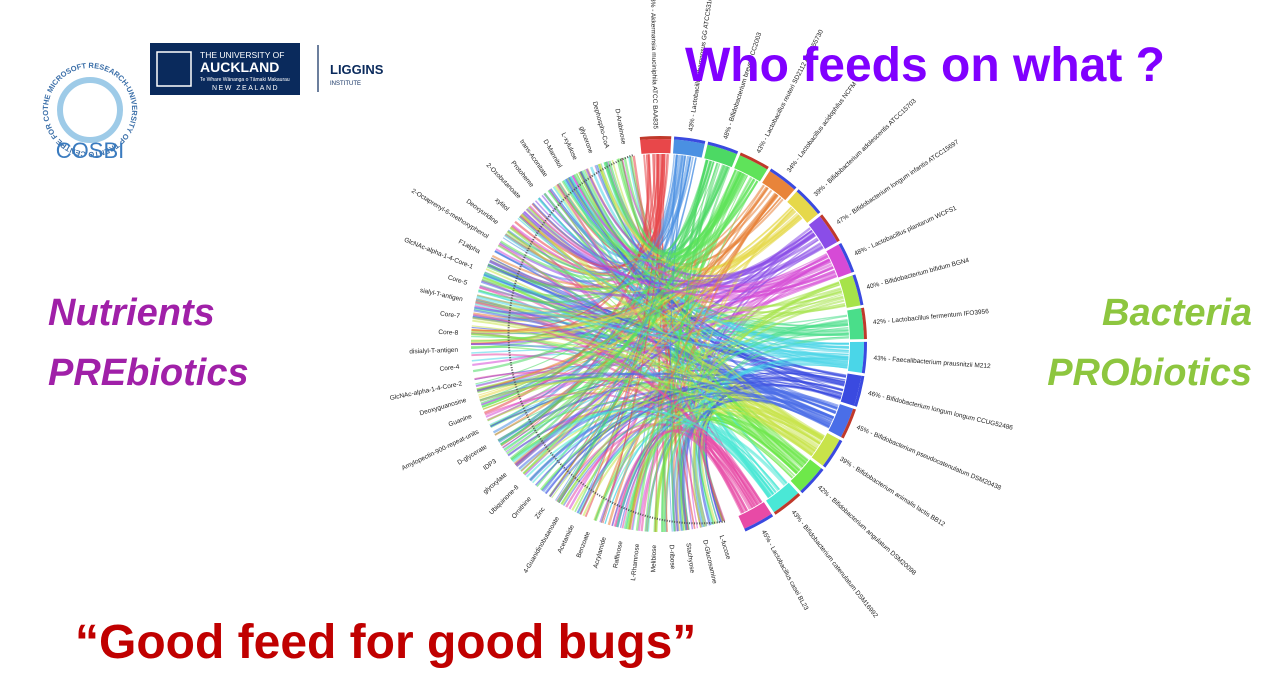  I want to click on nutrient-label: L-xylulose, so click(569, 147).